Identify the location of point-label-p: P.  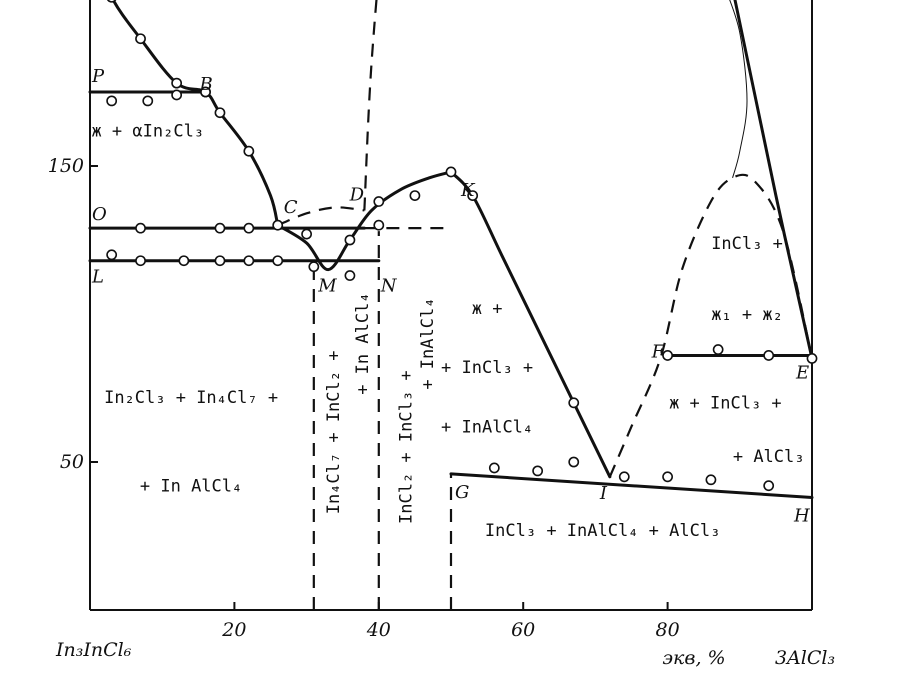
(98, 76).